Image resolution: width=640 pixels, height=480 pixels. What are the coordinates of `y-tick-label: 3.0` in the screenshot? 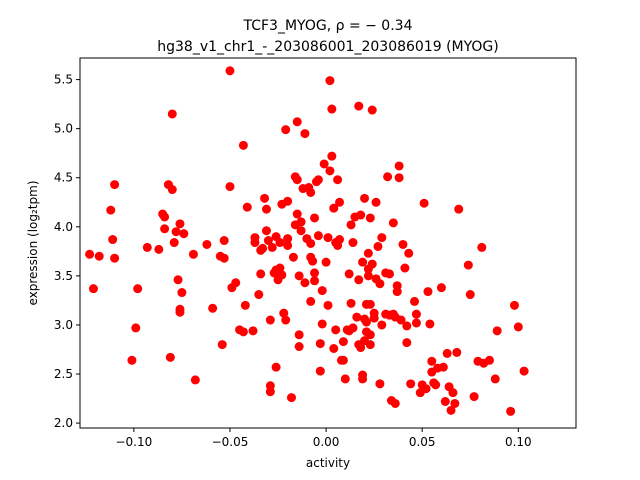 It's located at (63, 325).